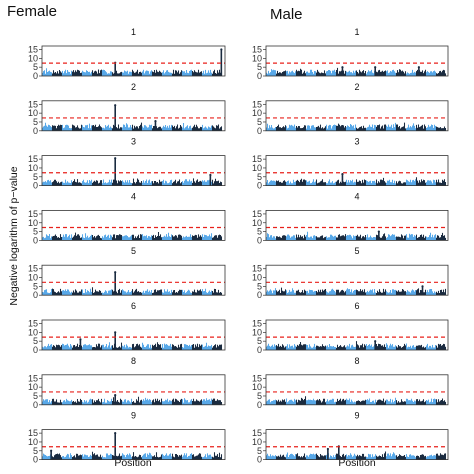 The height and width of the screenshot is (474, 474). I want to click on panel-title: 3, so click(133, 142).